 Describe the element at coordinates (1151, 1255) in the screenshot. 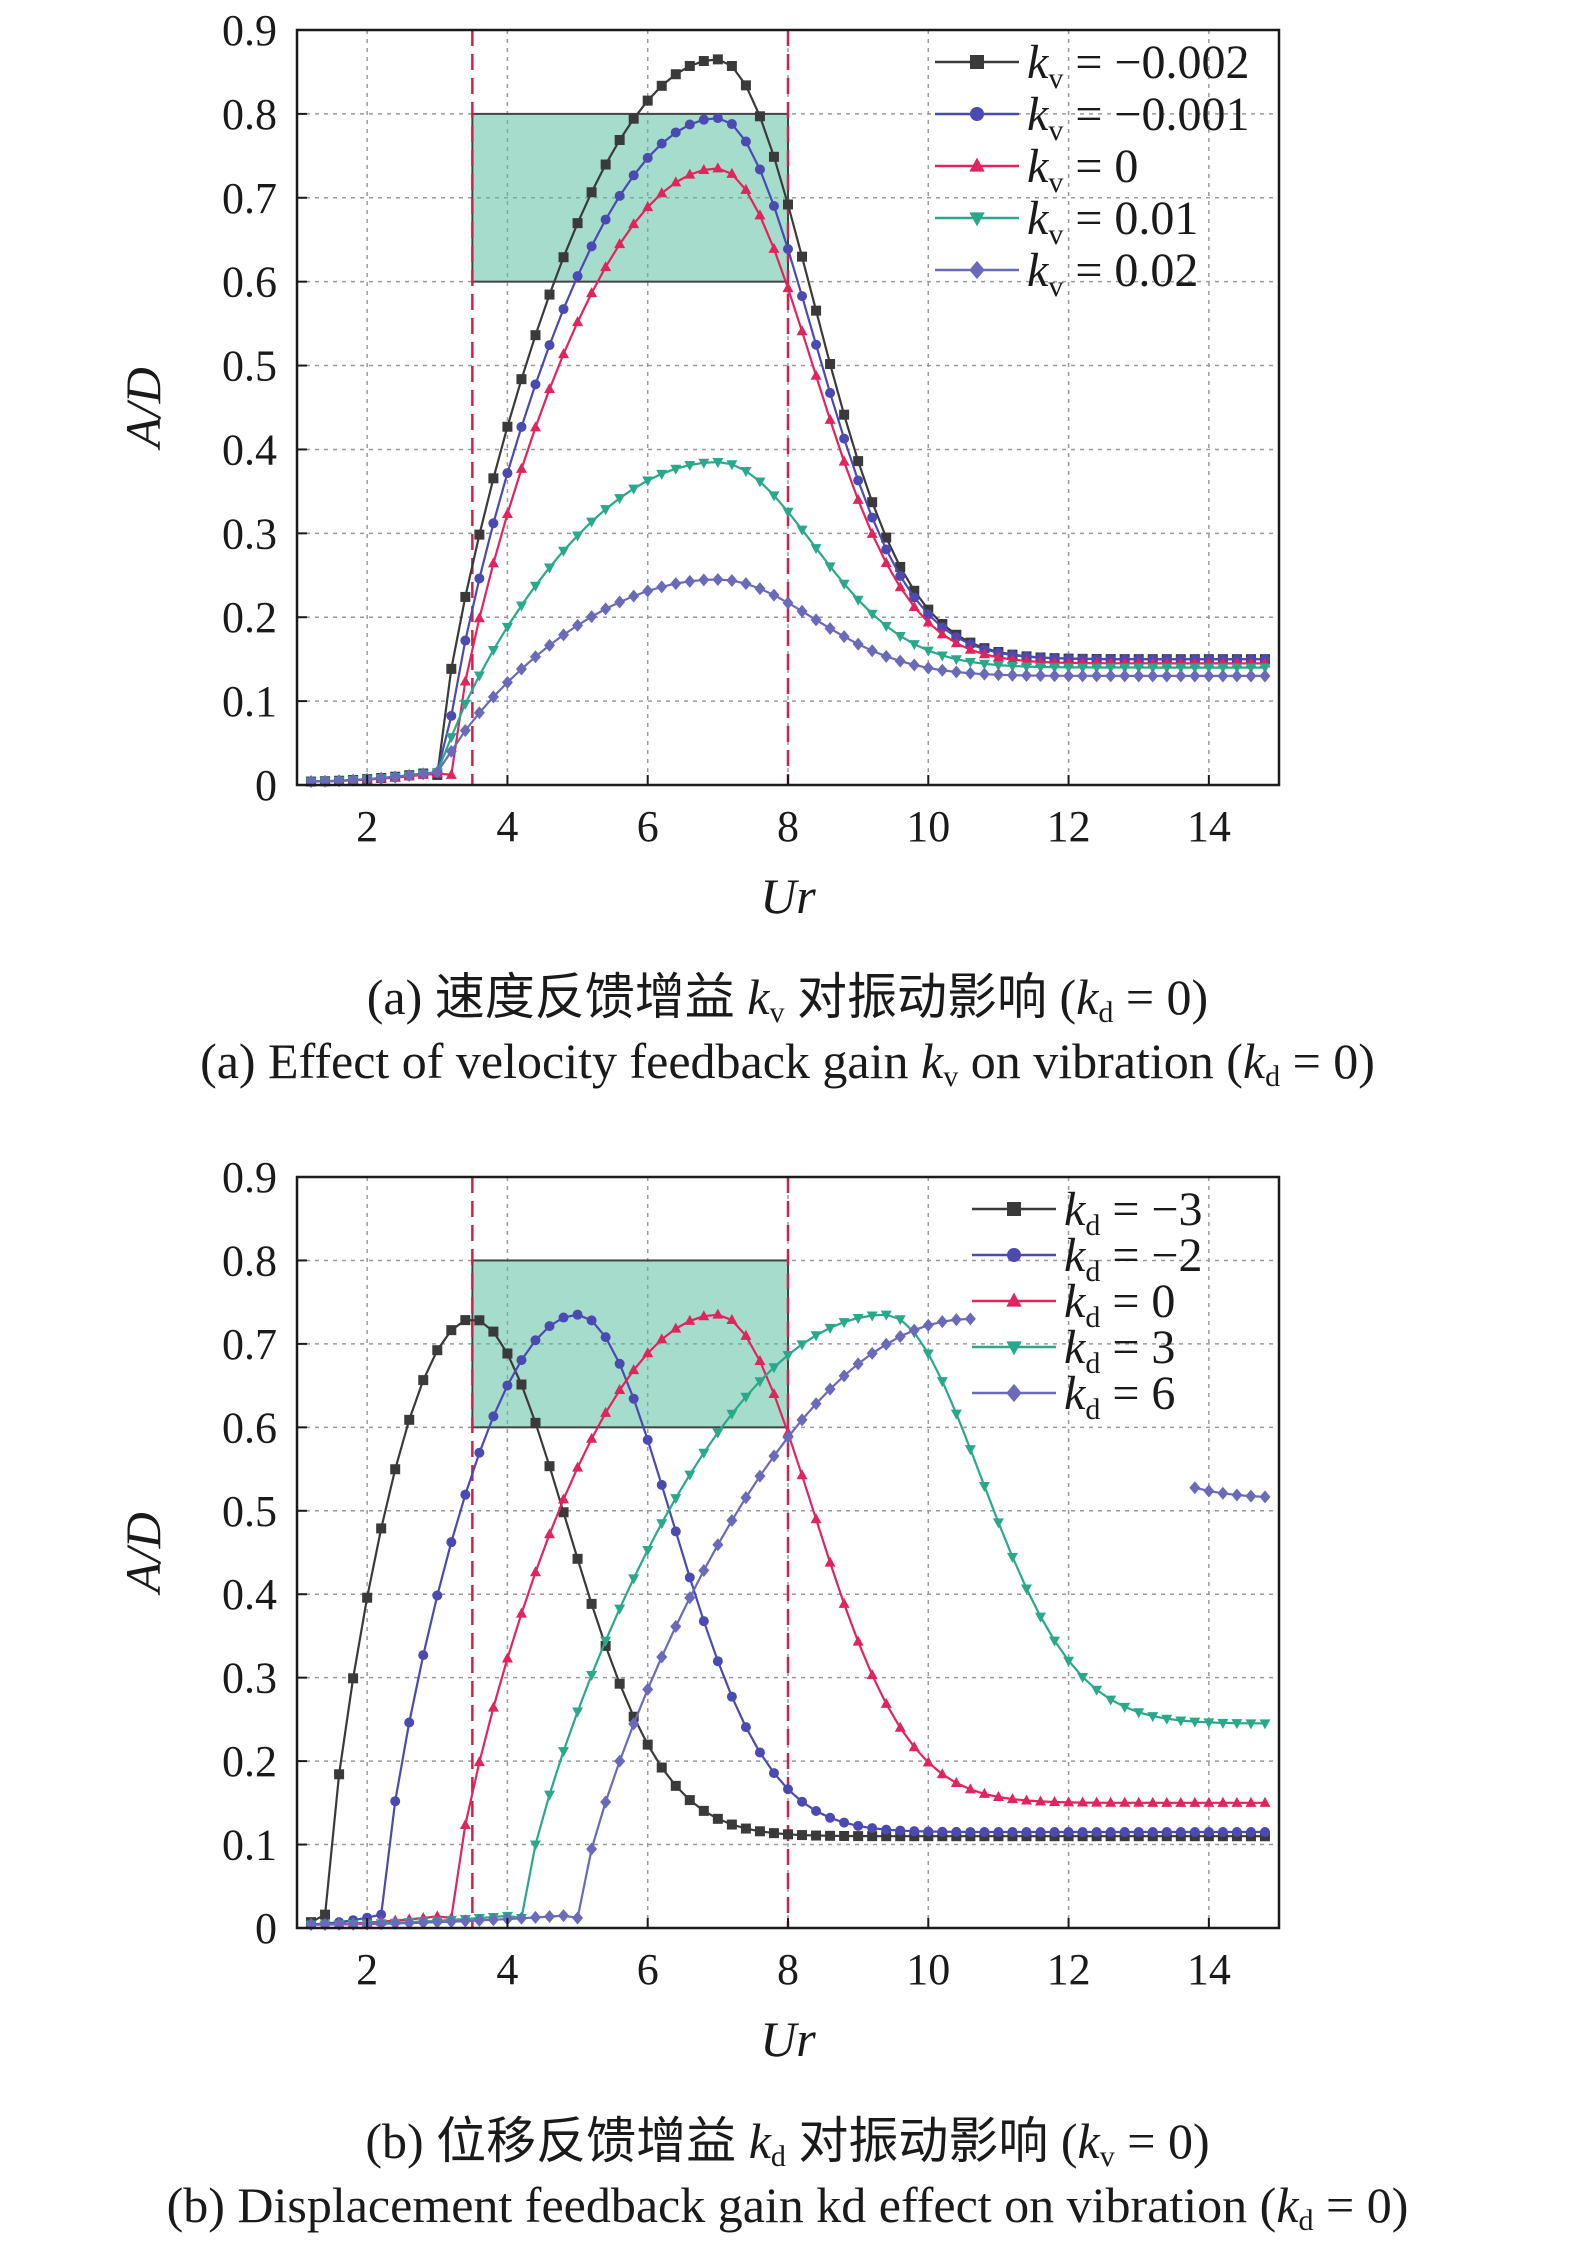

I see `legend-value: = −2` at that location.